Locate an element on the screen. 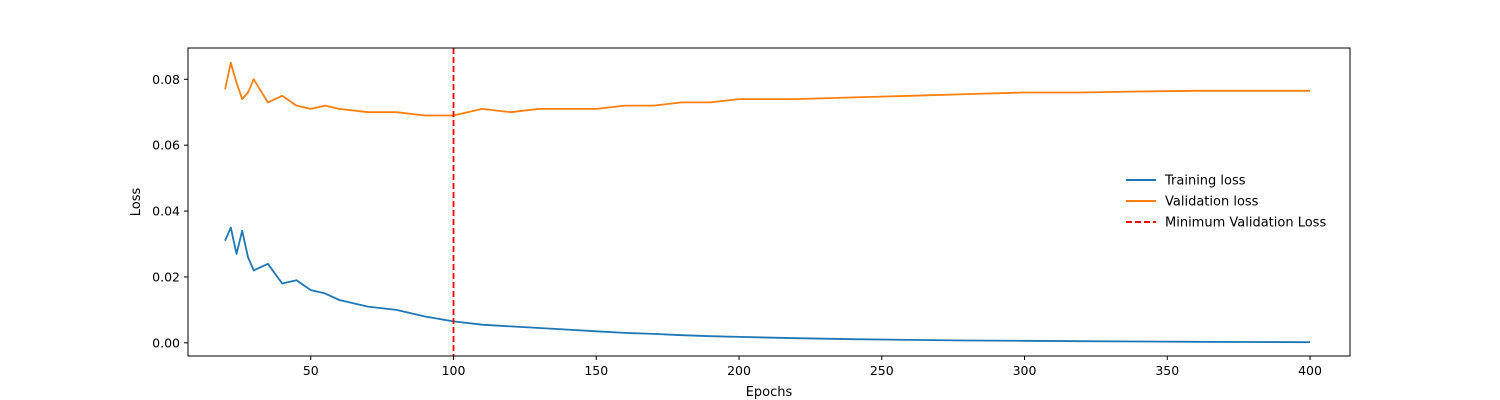  legend-label-validation-loss: Validation loss is located at coordinates (1212, 202).